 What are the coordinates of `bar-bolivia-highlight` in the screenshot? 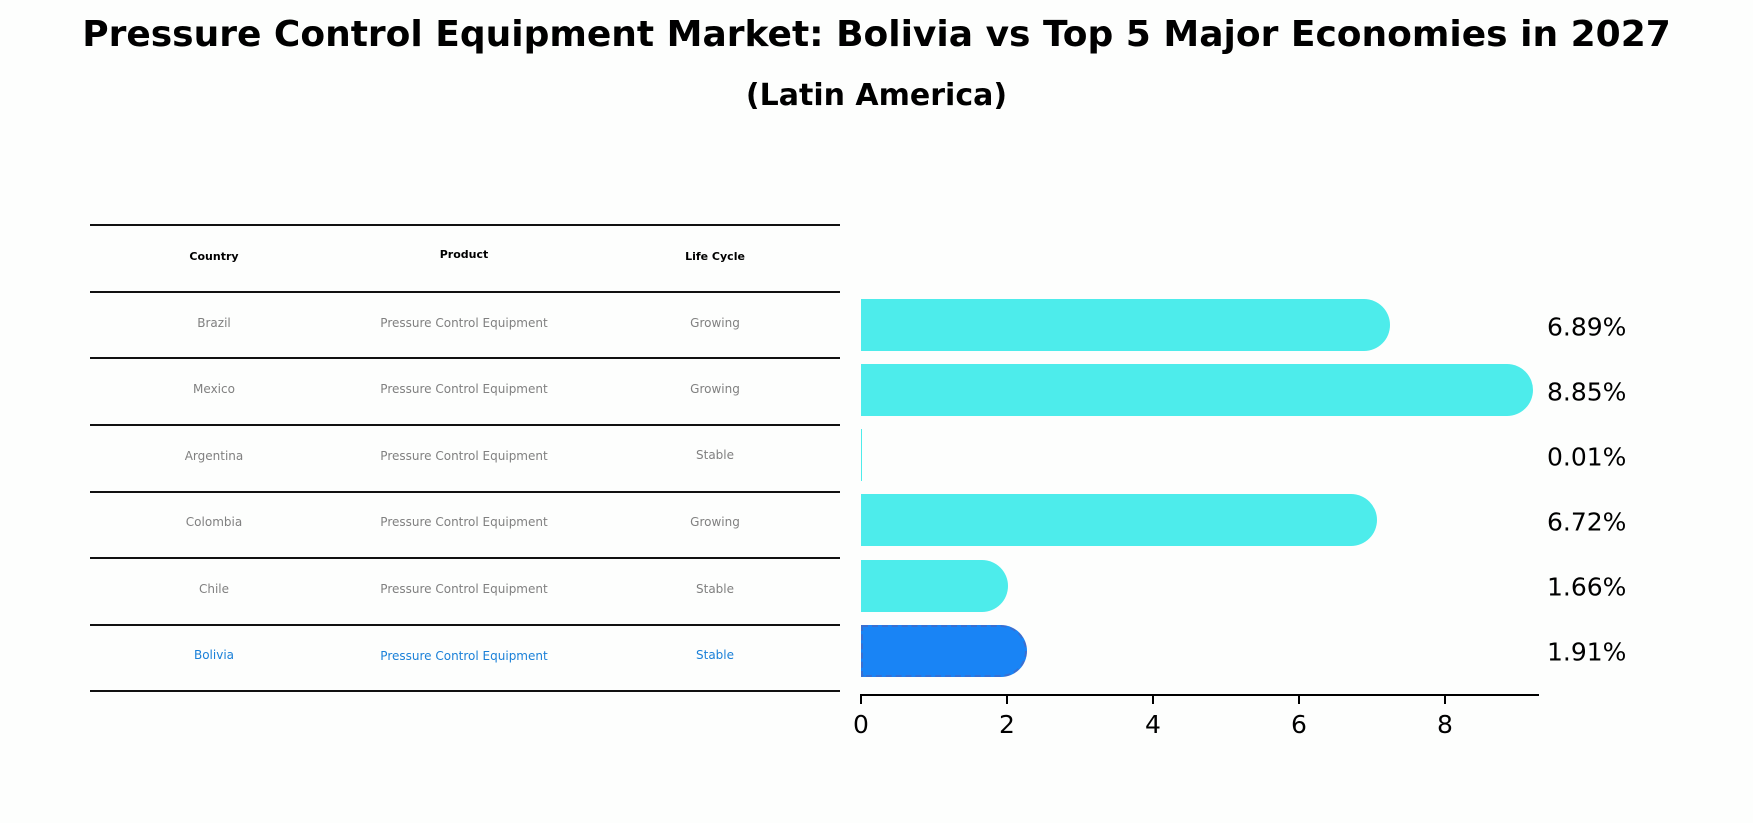 It's located at (944, 651).